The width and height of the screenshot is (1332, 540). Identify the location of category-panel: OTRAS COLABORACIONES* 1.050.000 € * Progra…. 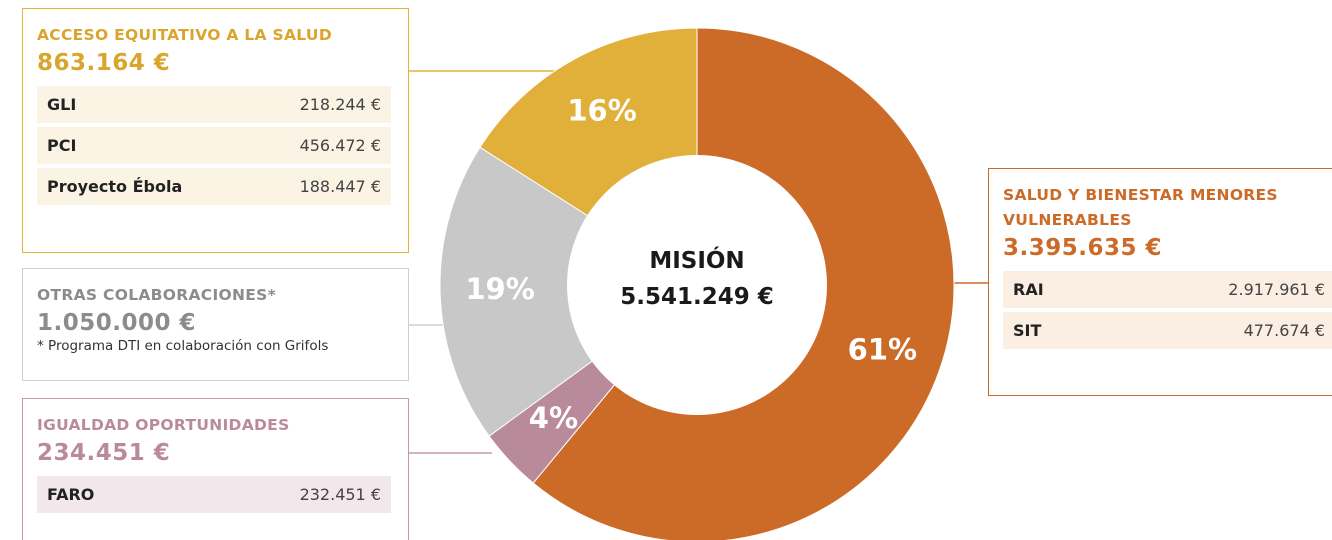
(215, 324).